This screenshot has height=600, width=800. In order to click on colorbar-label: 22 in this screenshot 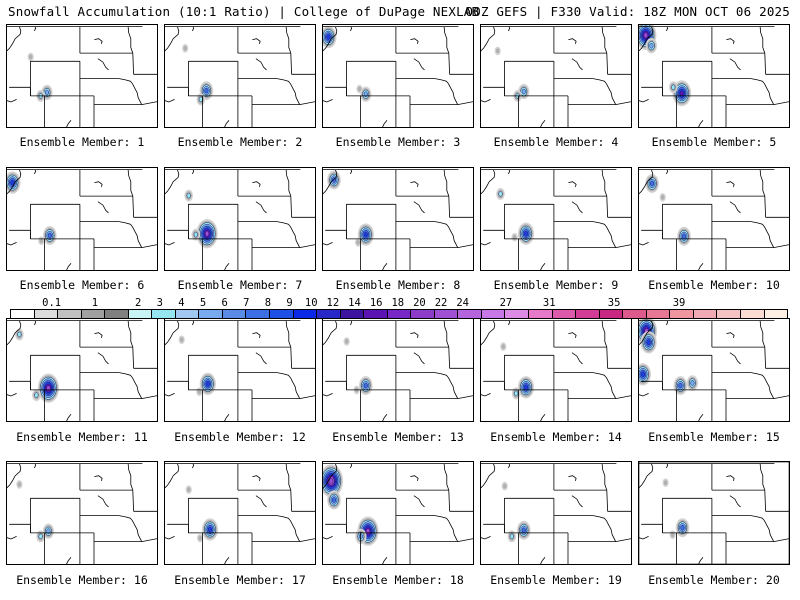, I will do `click(441, 303)`.